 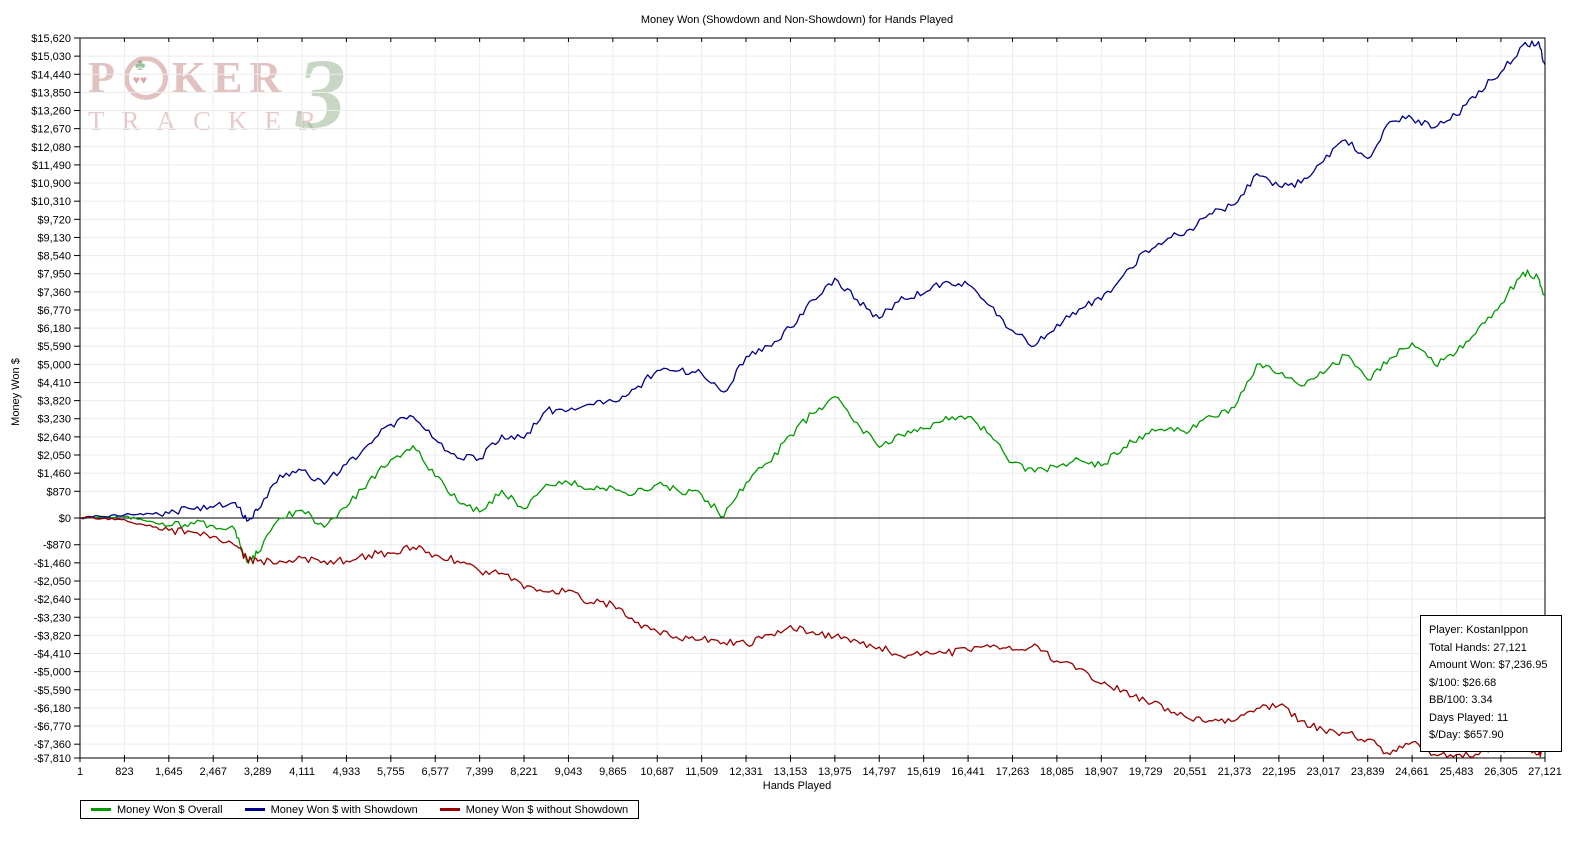 What do you see at coordinates (80, 772) in the screenshot?
I see `x-tick-label: 1` at bounding box center [80, 772].